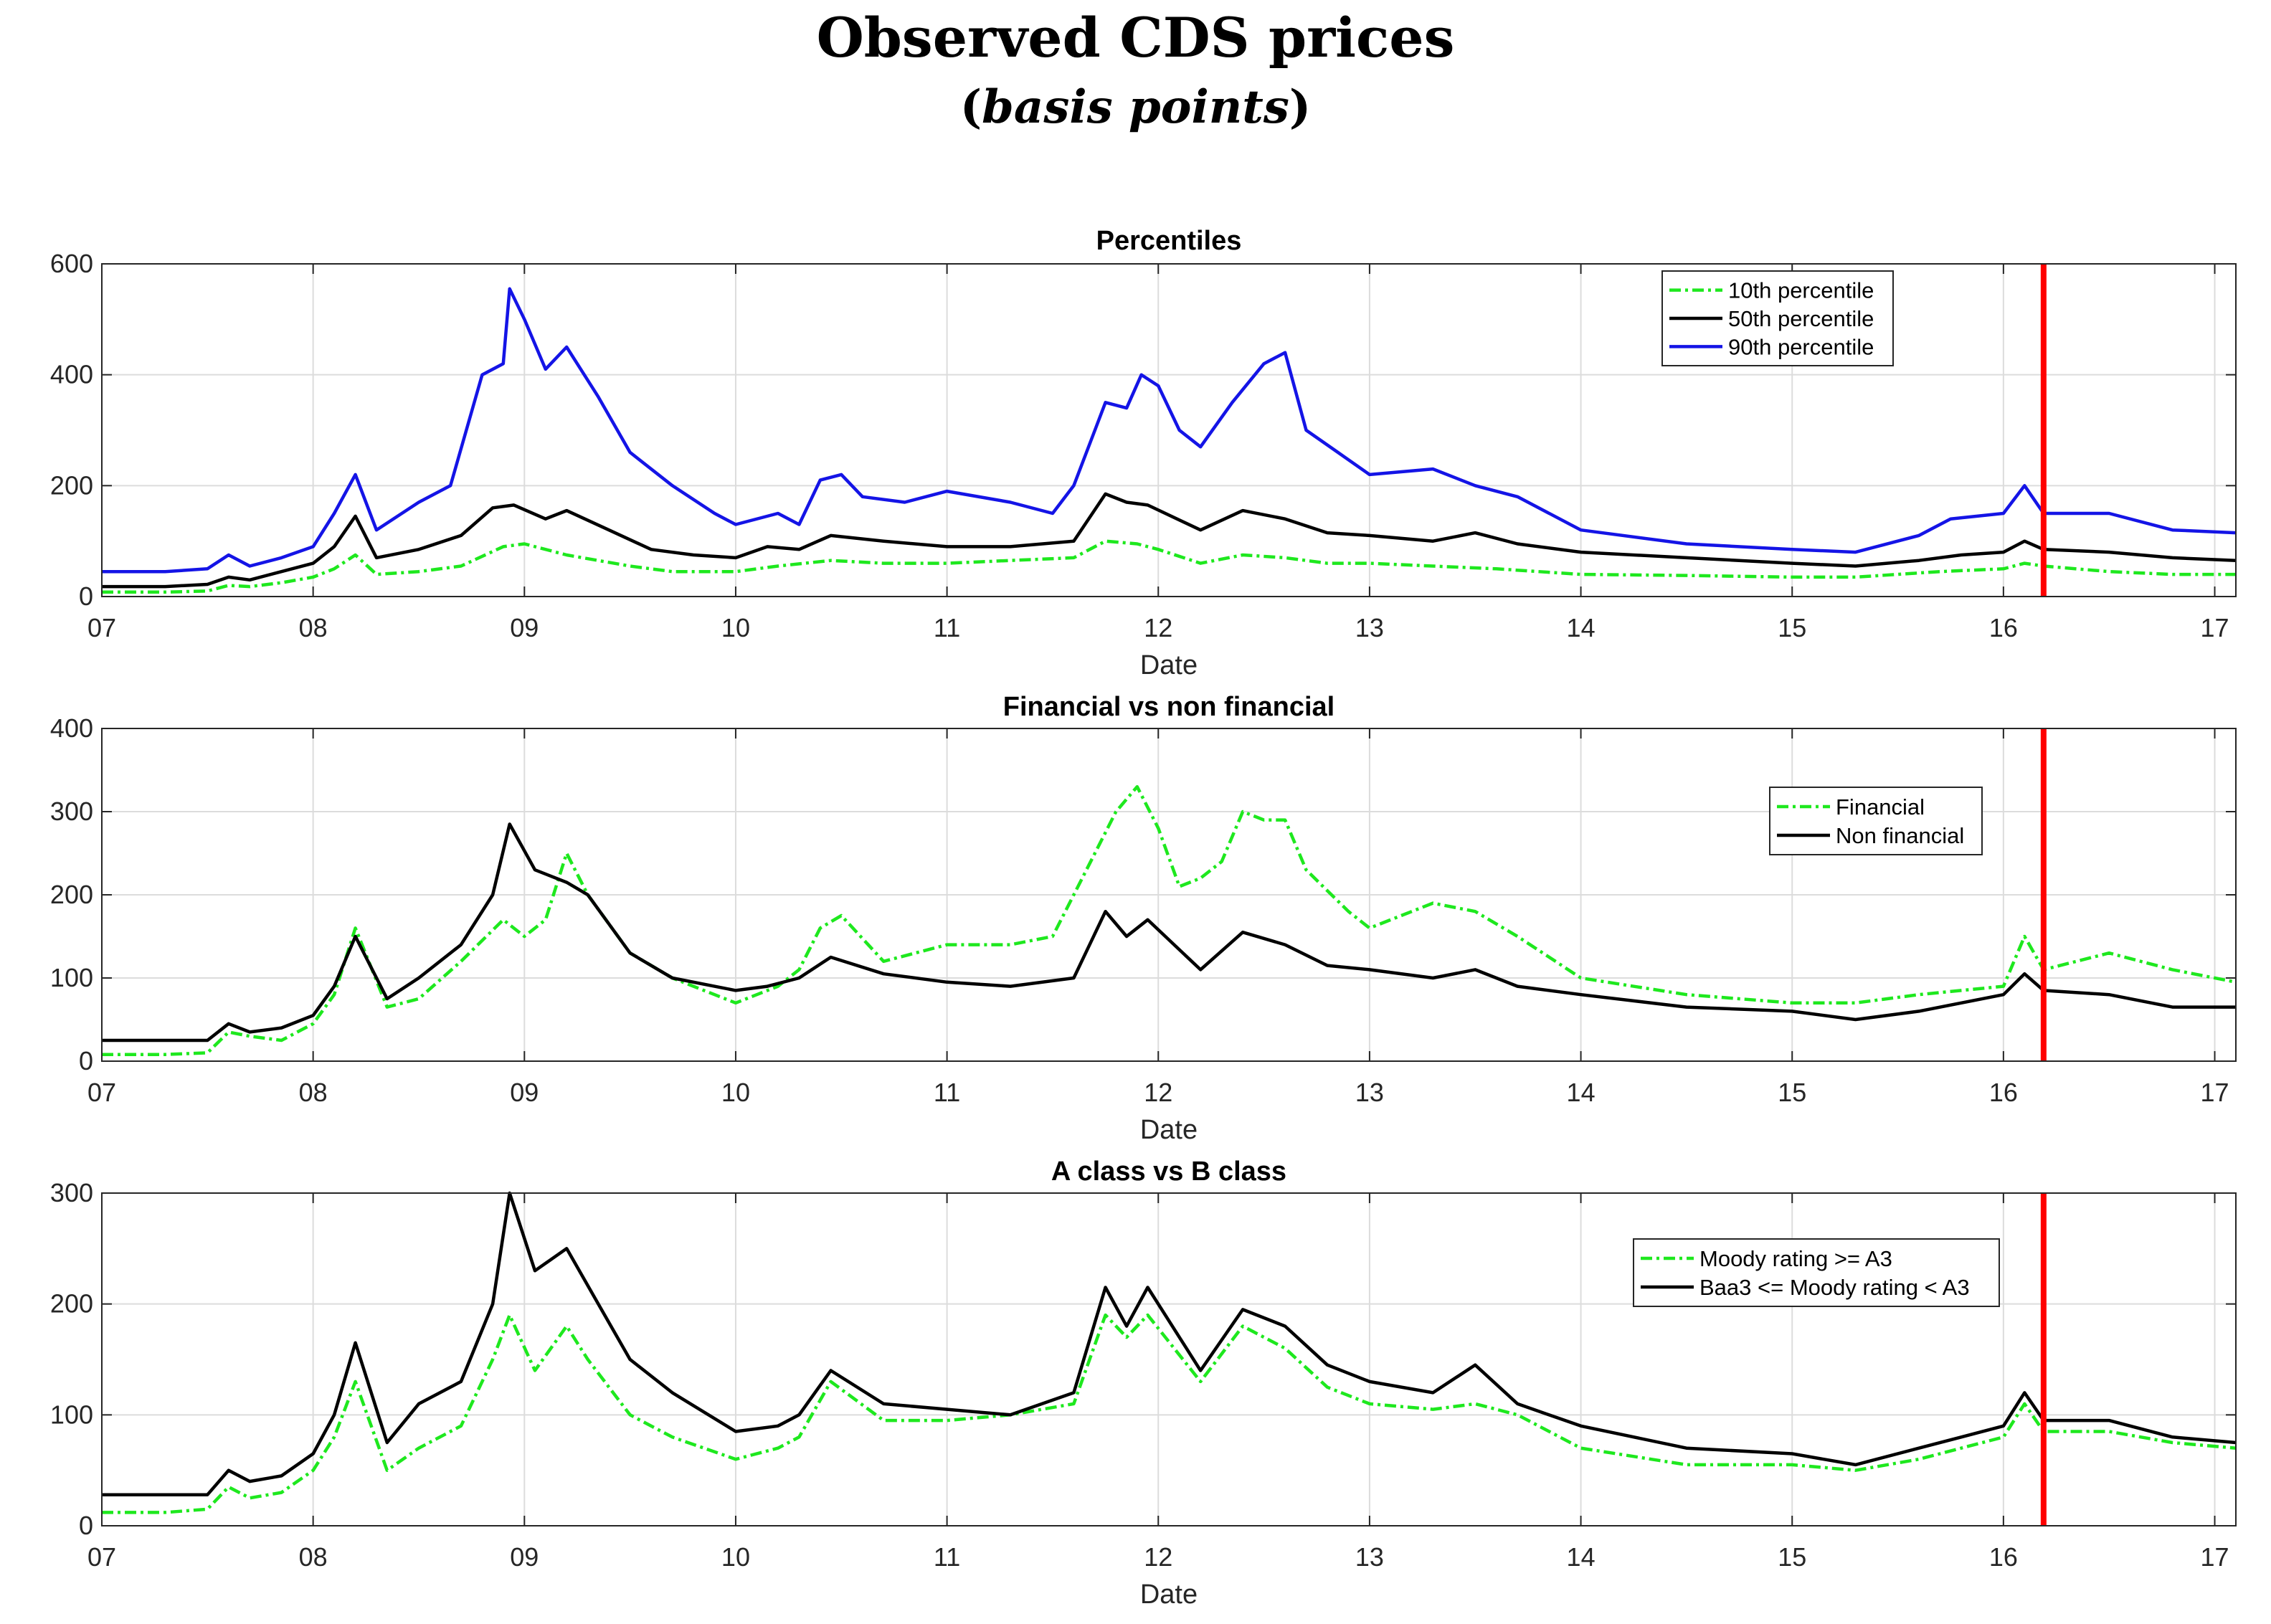 The height and width of the screenshot is (1624, 2271). What do you see at coordinates (1795, 1258) in the screenshot?
I see `legend-label: Moody rating >= A3` at bounding box center [1795, 1258].